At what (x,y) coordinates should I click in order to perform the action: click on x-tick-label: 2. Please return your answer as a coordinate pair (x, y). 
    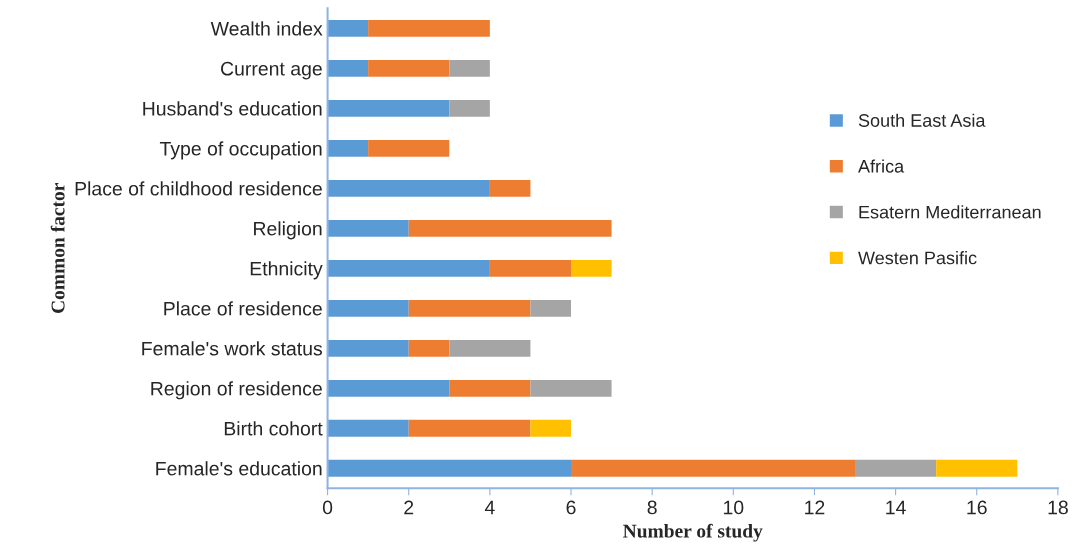
    Looking at the image, I should click on (409, 507).